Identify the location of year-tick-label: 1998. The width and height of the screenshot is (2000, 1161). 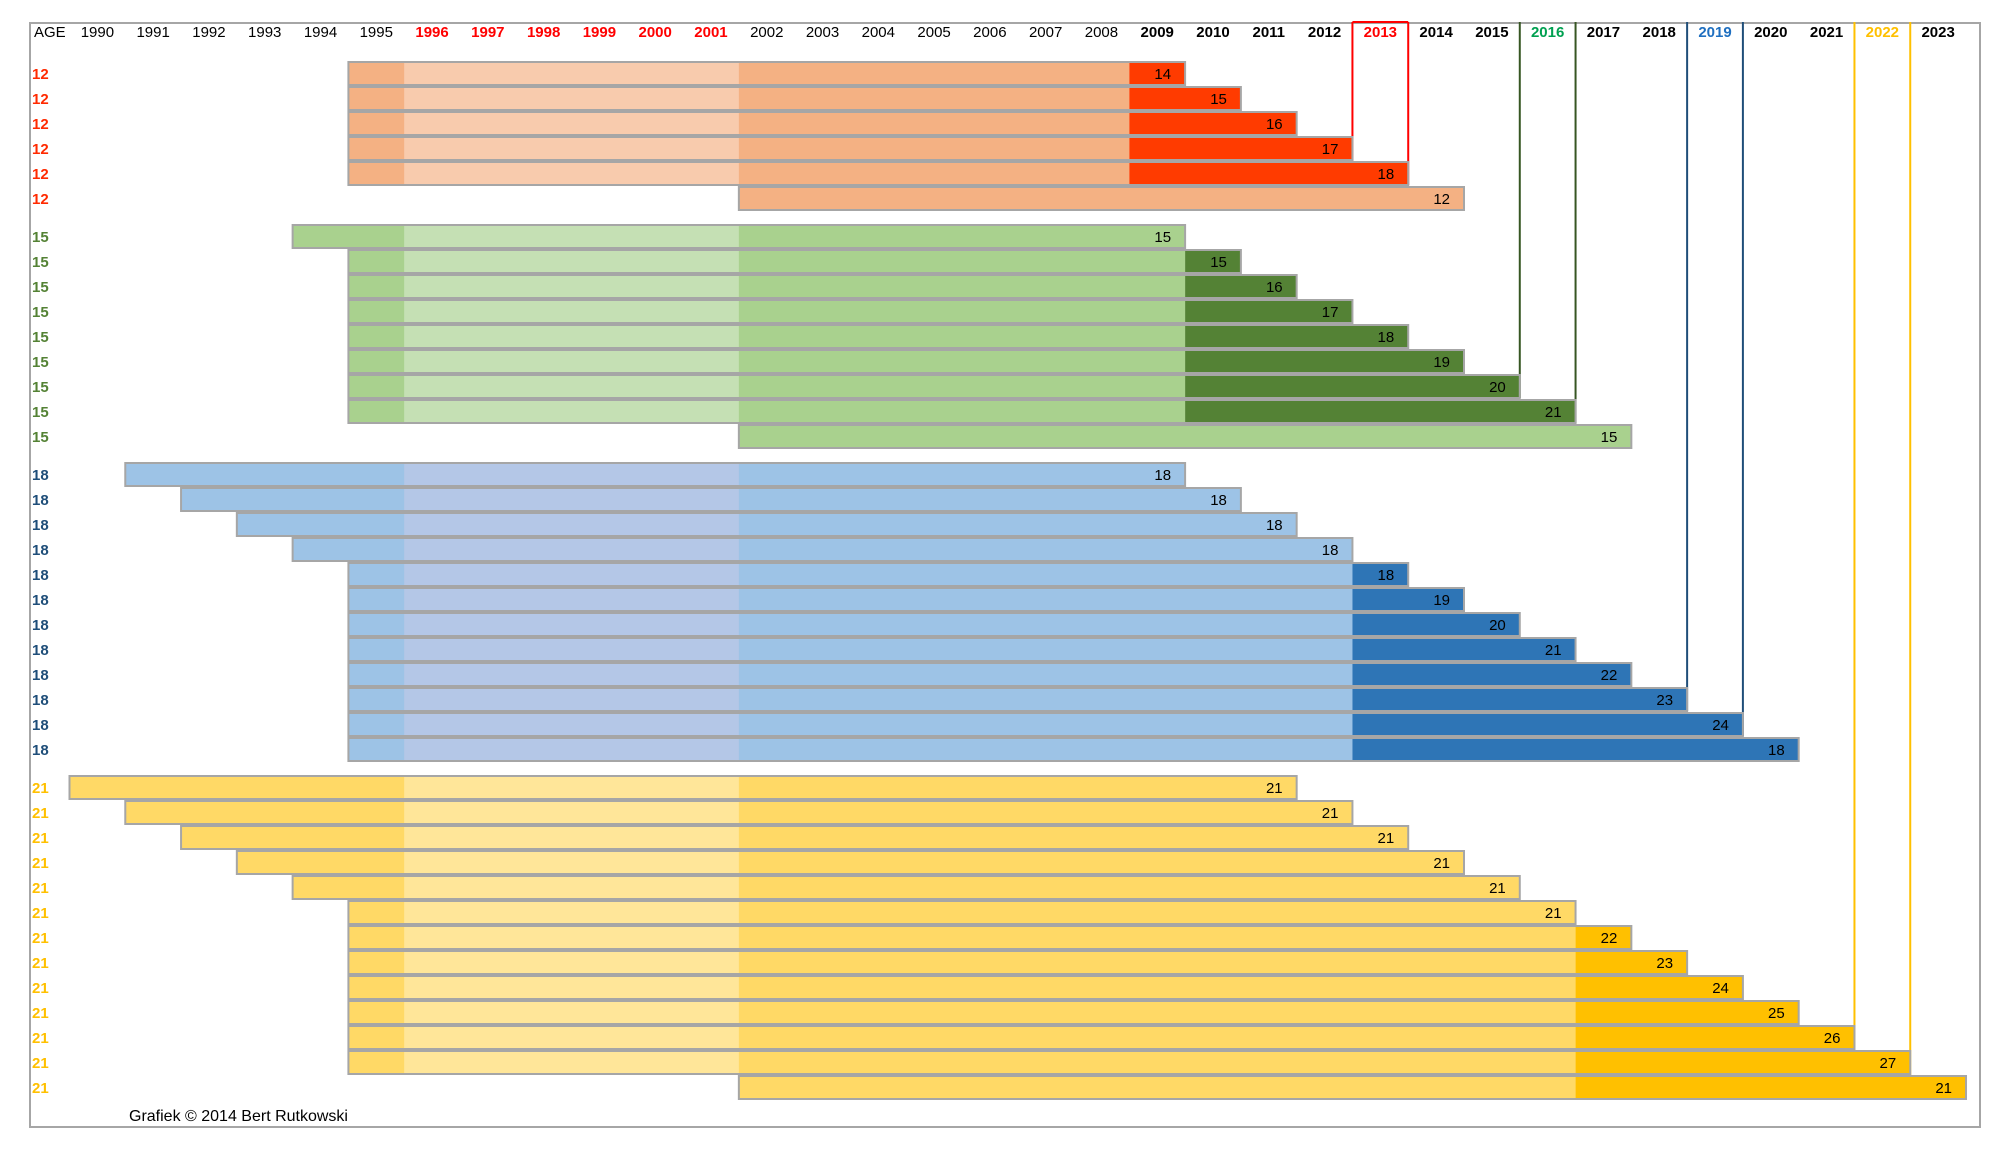
(543, 32).